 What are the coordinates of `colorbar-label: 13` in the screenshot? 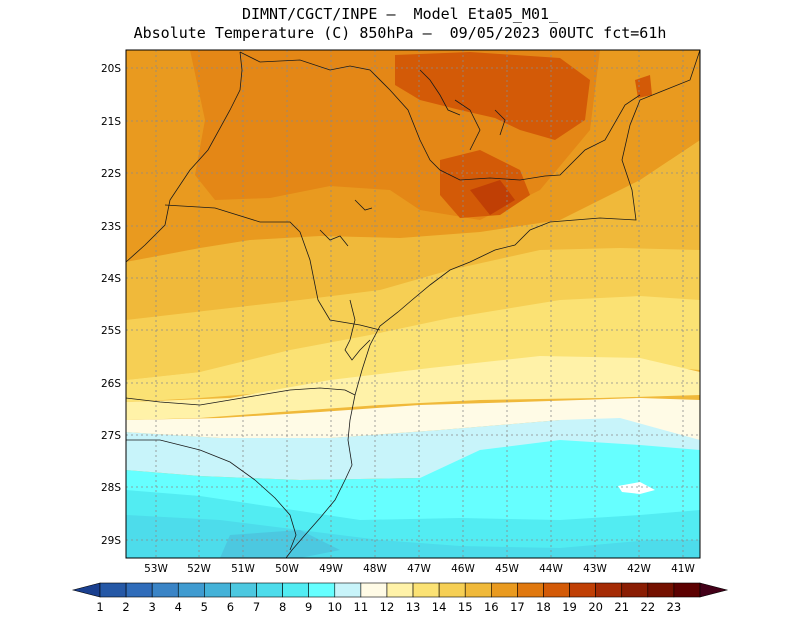 It's located at (413, 607).